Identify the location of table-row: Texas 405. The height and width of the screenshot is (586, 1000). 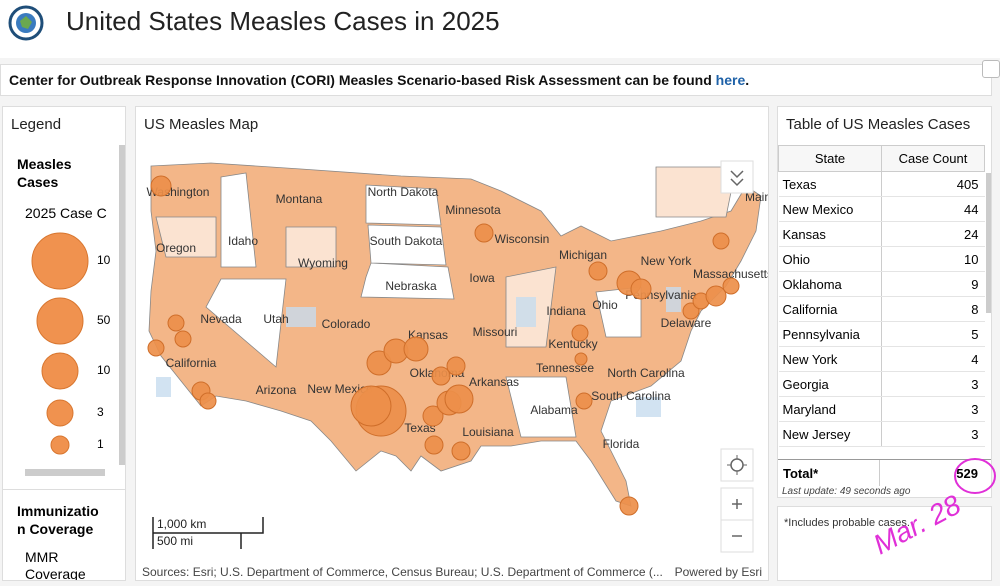
(881, 184).